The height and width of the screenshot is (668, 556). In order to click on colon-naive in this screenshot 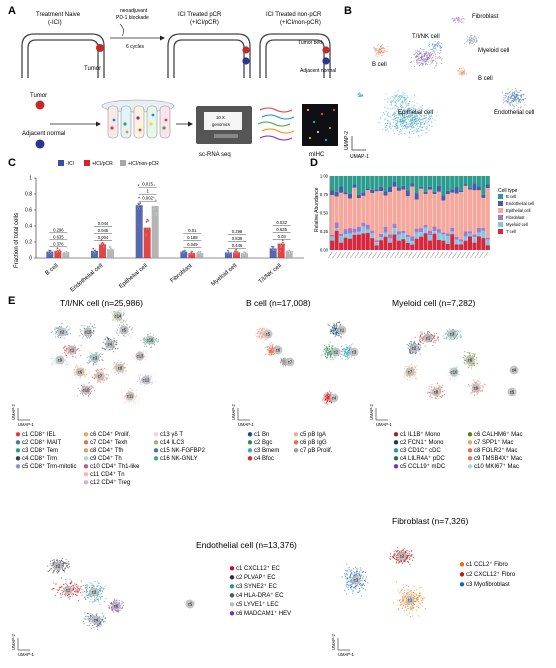, I will do `click(63, 55)`.